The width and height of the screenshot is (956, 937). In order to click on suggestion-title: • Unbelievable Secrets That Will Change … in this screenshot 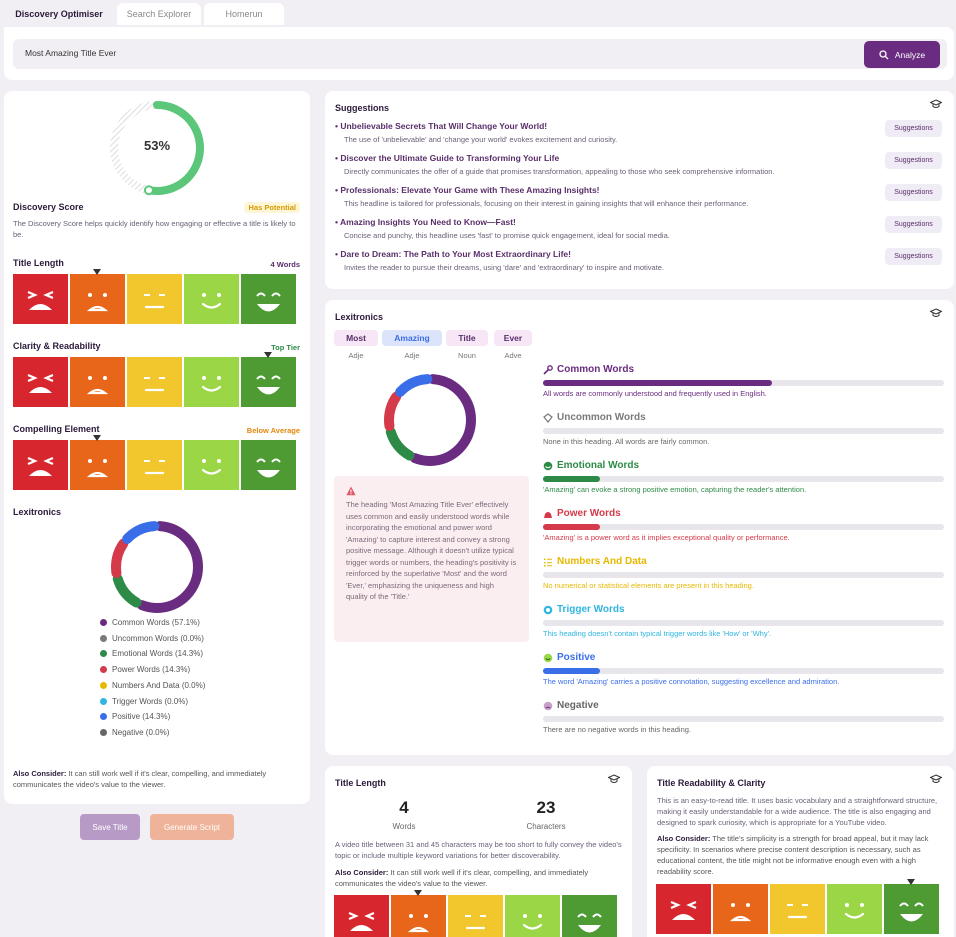, I will do `click(441, 126)`.